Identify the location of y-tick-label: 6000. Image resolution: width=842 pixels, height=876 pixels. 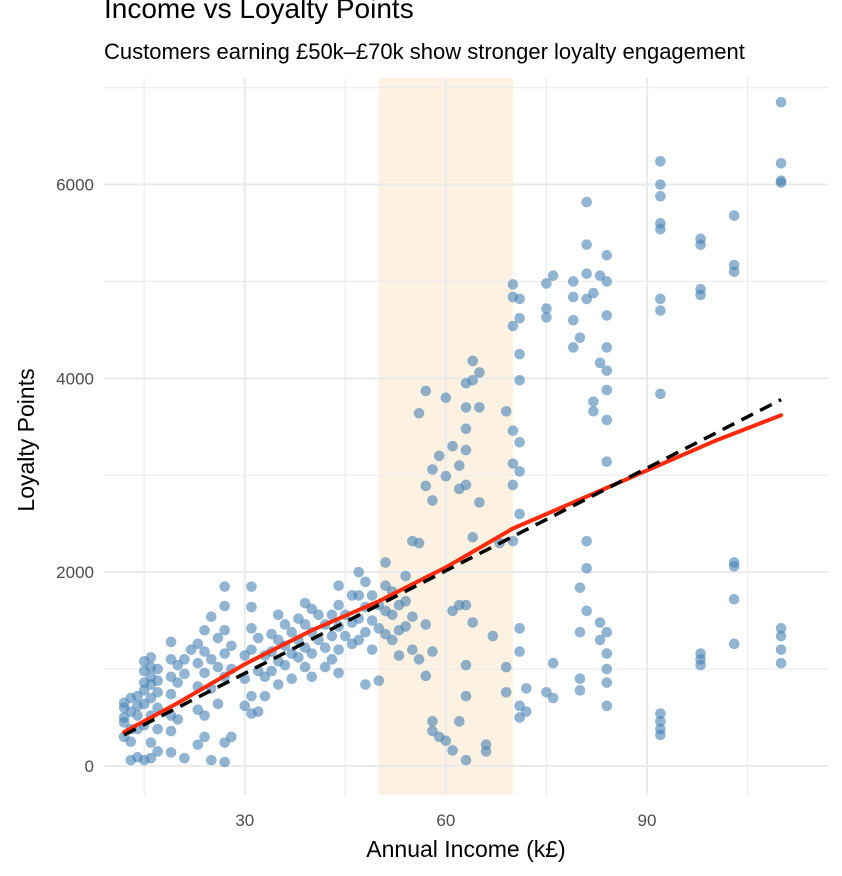
(75, 185).